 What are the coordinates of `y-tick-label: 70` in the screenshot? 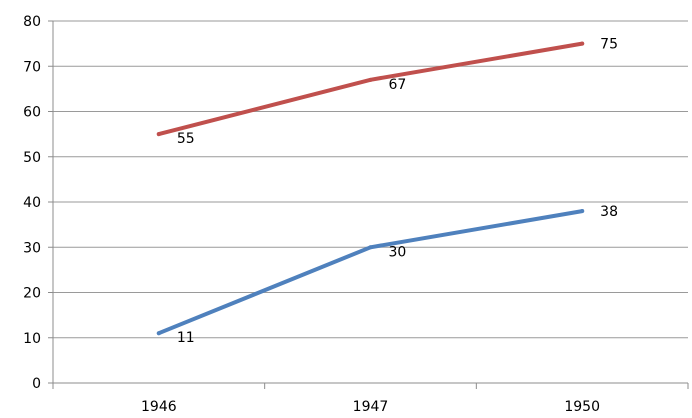 It's located at (32, 67).